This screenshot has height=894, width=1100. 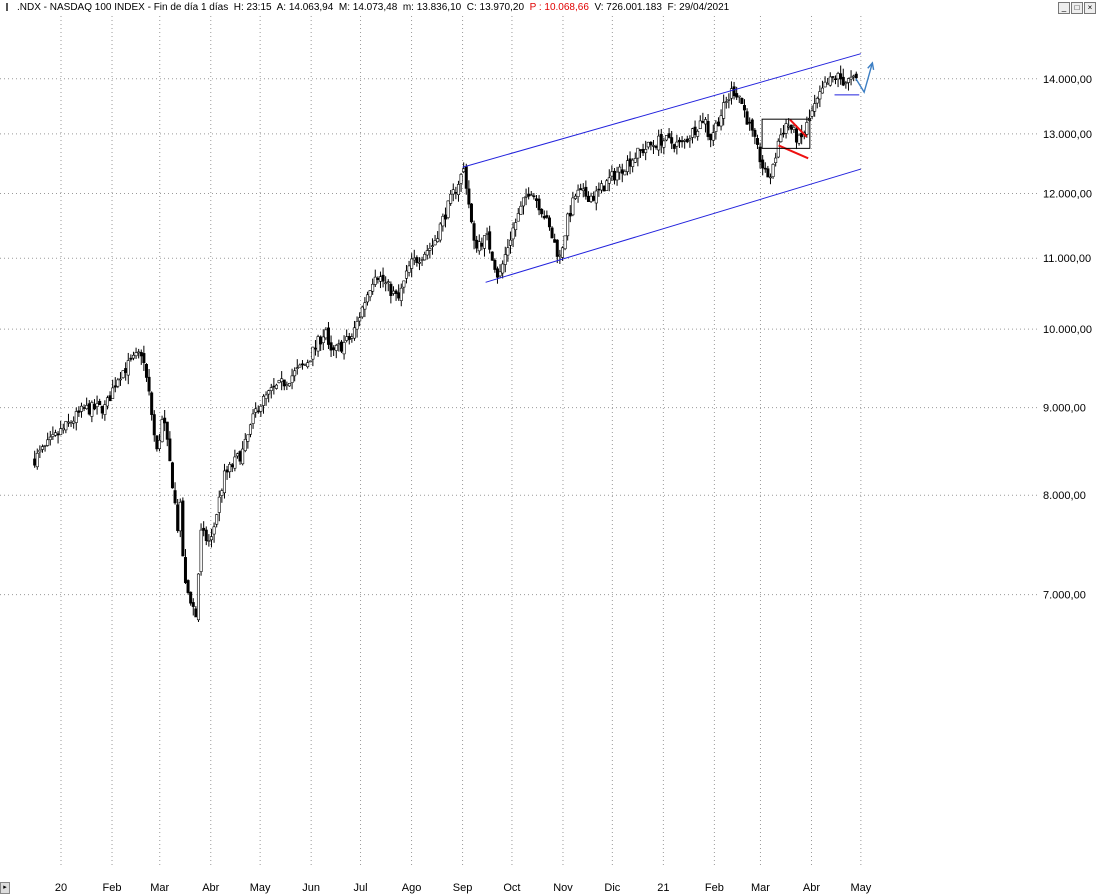 I want to click on symbol-label: .NDX - NASDAQ 100 INDEX, so click(x=81, y=7).